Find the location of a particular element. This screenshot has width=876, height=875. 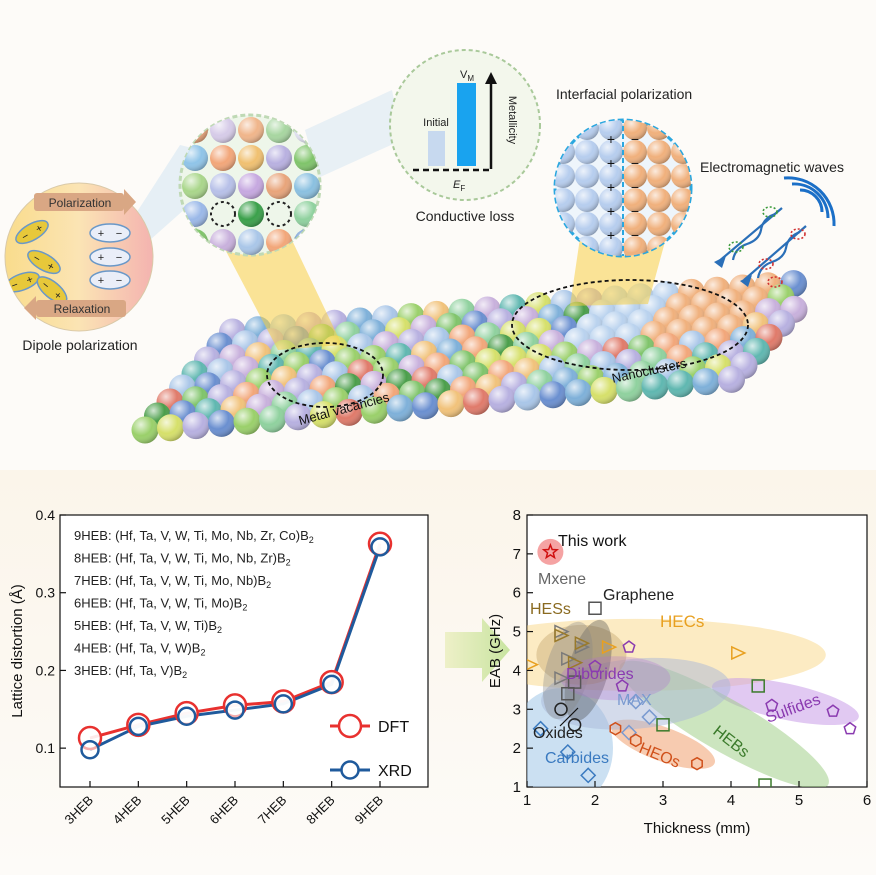

zoom-beam-conductive is located at coordinates (353, 134).